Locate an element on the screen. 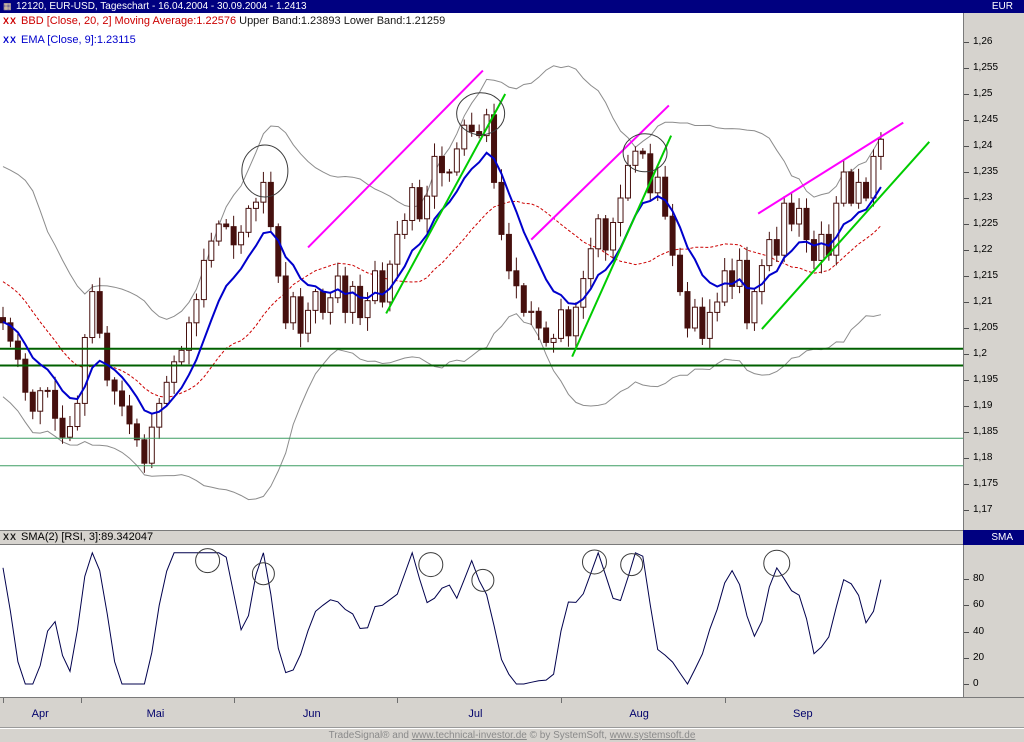 This screenshot has width=1024, height=742. ema-remove-icon: XX is located at coordinates (10, 40).